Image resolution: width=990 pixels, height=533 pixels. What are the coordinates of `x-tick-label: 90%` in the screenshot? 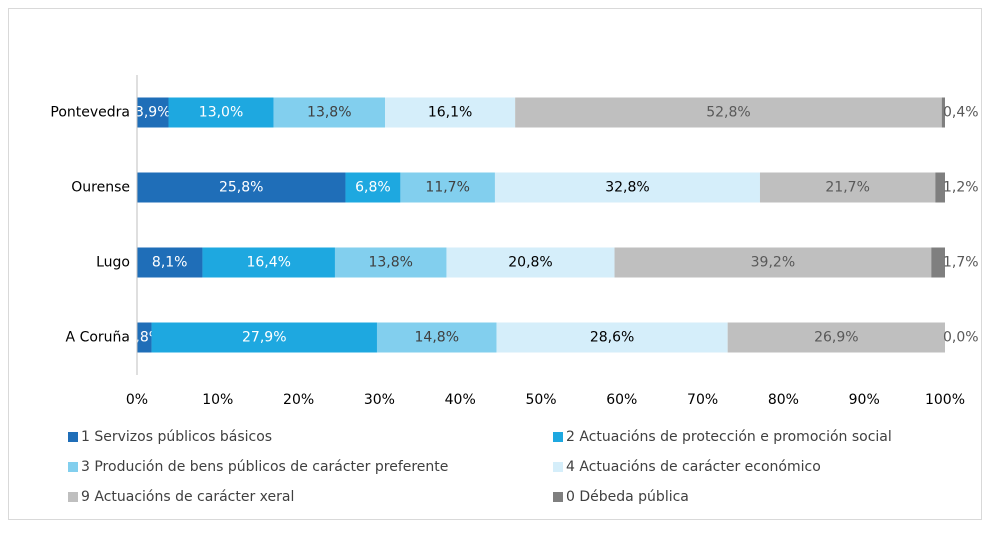 It's located at (864, 400).